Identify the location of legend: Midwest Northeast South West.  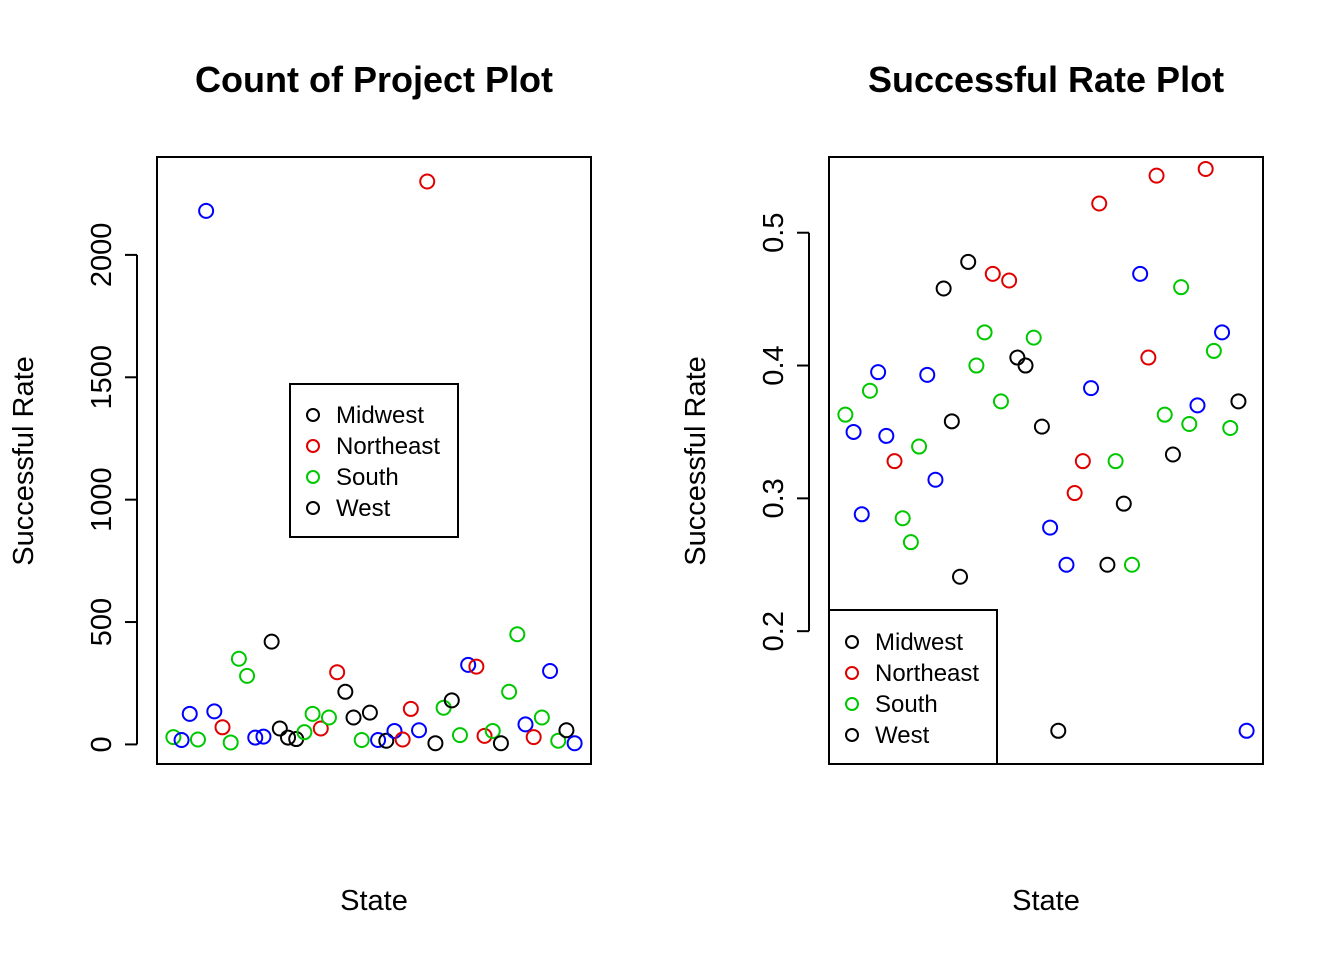
(913, 687).